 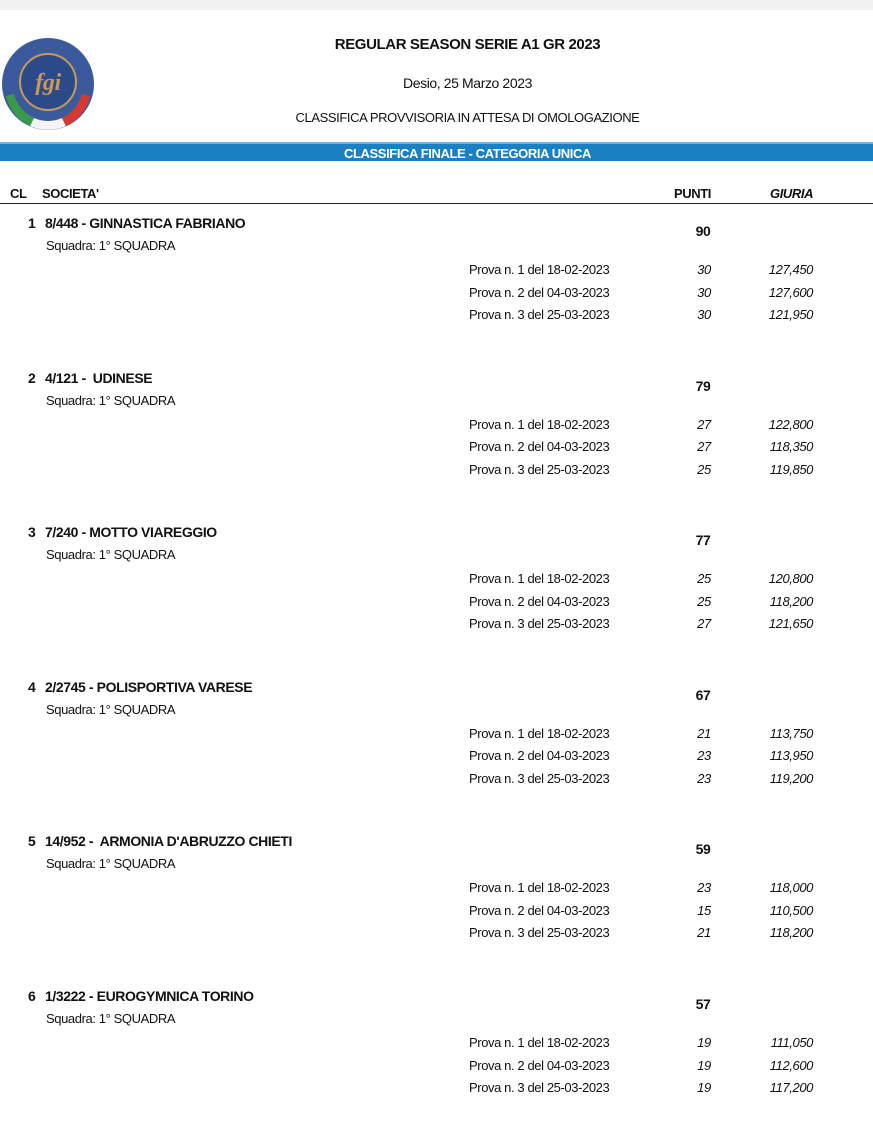 What do you see at coordinates (467, 44) in the screenshot?
I see `page-title: REGULAR SEASON SERIE A1 GR 2023` at bounding box center [467, 44].